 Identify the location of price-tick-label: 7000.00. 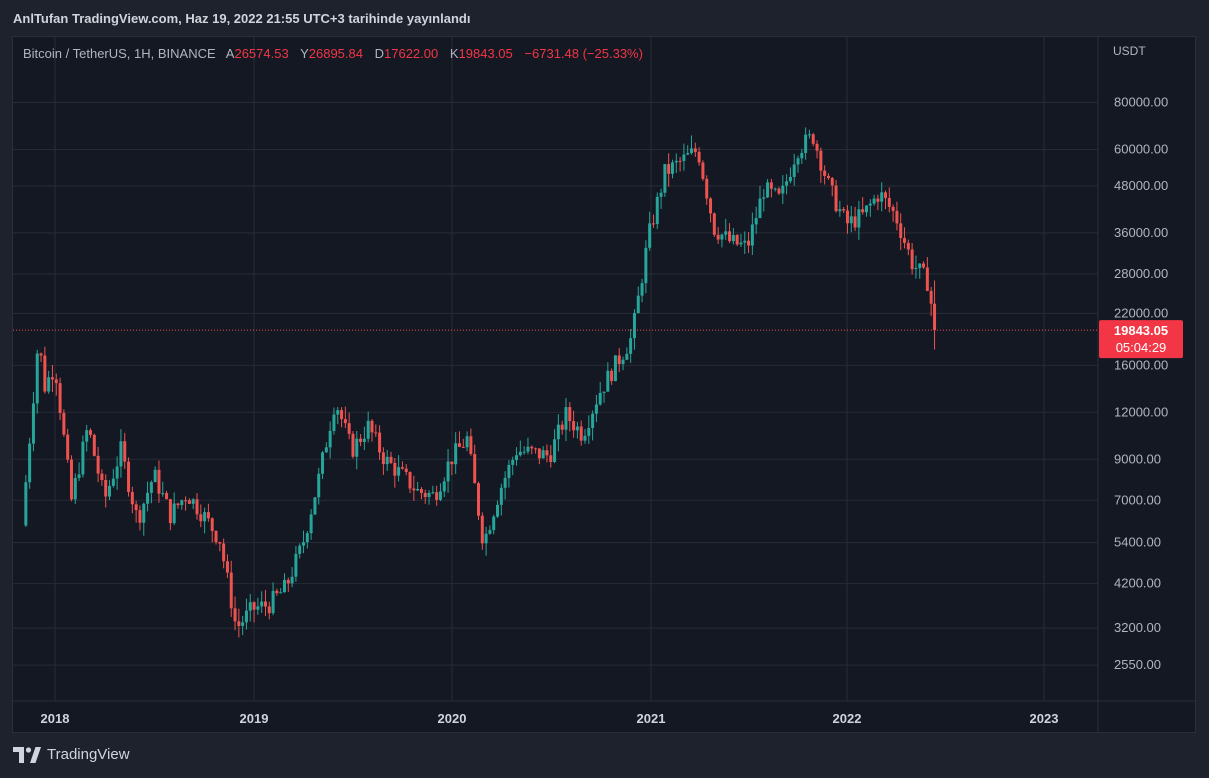
(1137, 499).